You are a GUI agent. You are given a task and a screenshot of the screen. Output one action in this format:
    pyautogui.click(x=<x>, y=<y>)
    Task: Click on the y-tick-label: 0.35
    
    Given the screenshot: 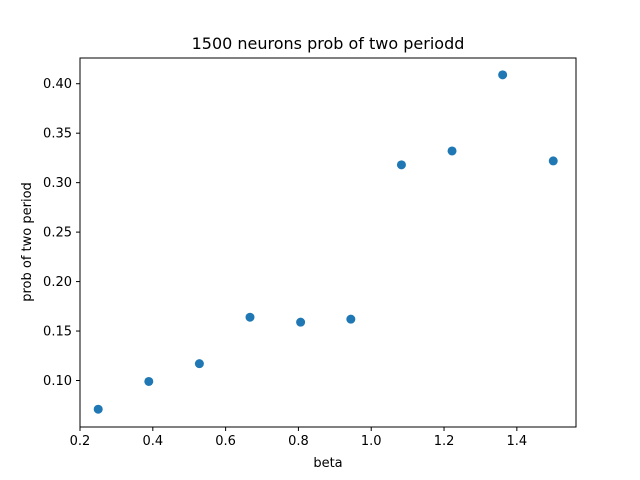 What is the action you would take?
    pyautogui.click(x=57, y=134)
    